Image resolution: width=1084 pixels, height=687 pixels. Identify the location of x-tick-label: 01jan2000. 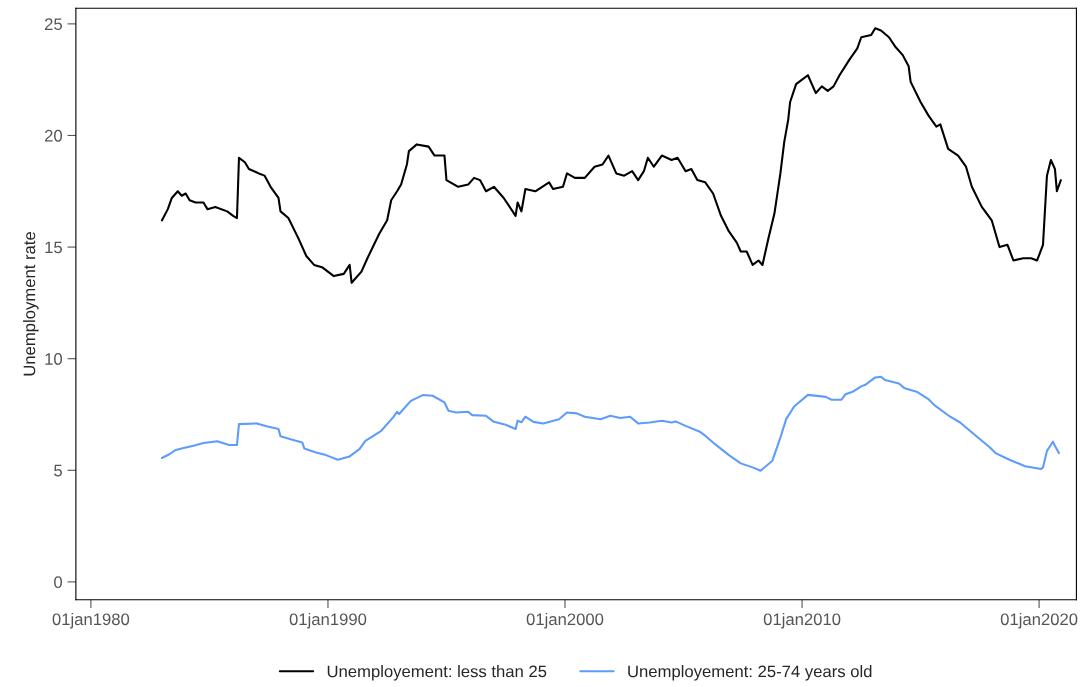
(565, 620).